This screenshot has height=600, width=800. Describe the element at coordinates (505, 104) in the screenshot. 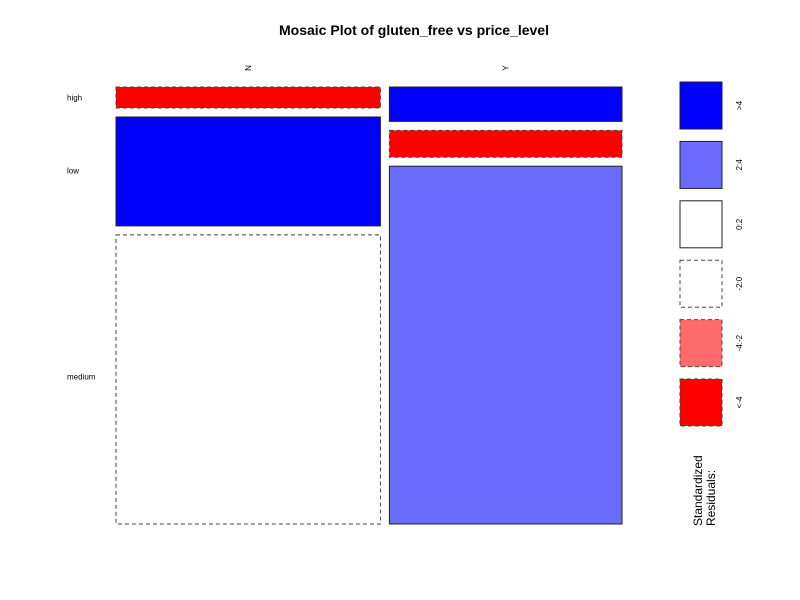

I see `cell-y-high` at that location.